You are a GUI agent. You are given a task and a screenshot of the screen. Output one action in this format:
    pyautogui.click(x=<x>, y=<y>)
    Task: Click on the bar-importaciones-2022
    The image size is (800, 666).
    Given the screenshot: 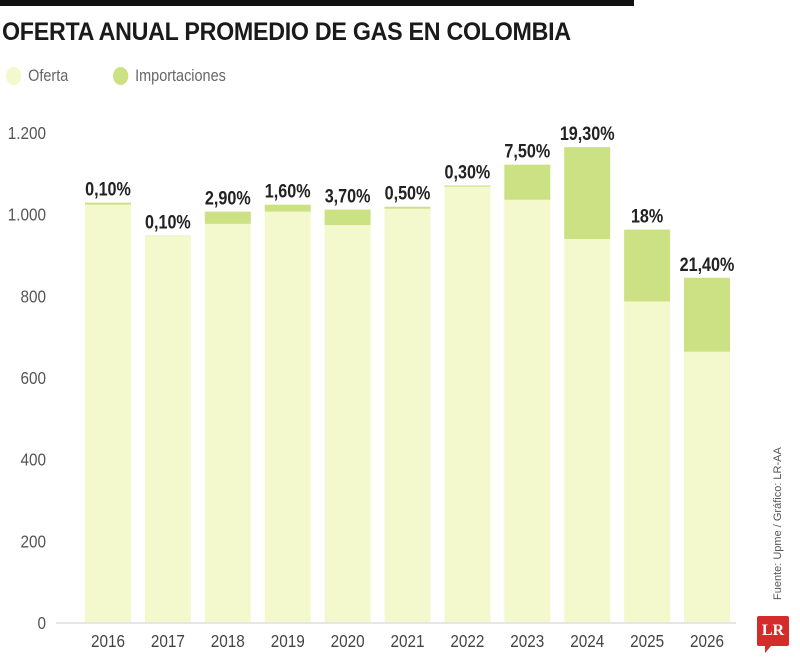 What is the action you would take?
    pyautogui.click(x=467, y=186)
    